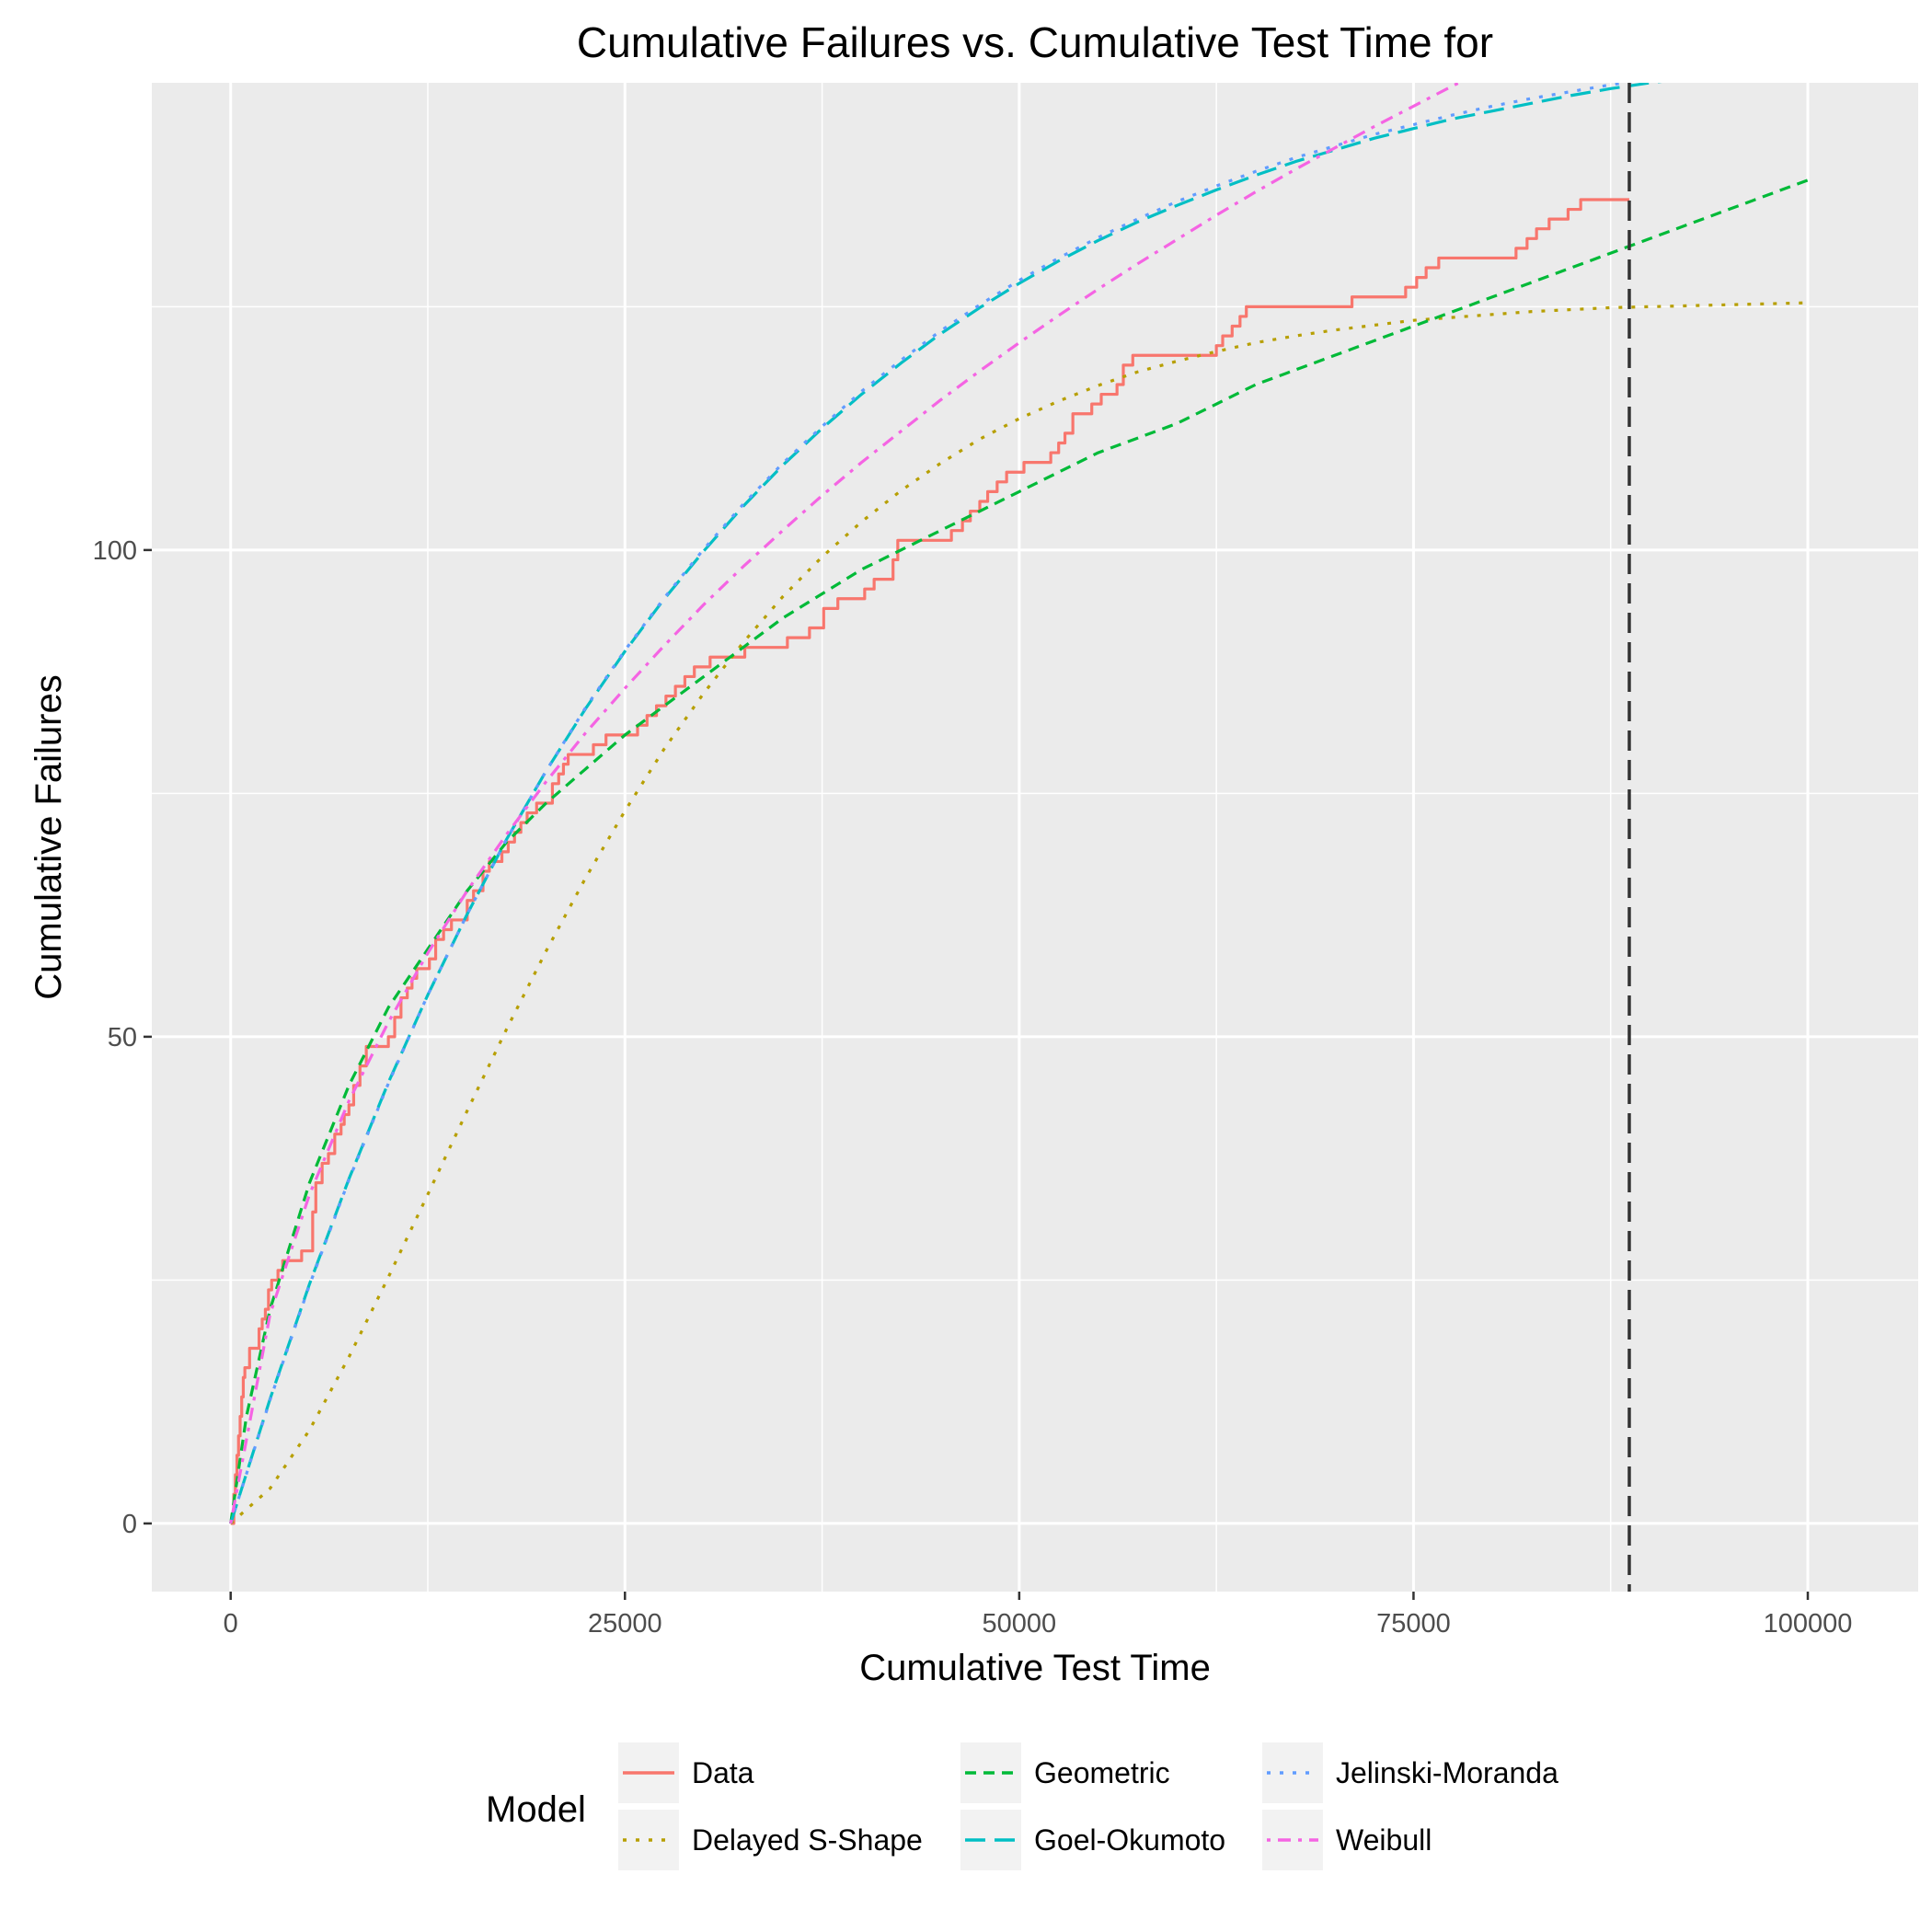 This screenshot has height=1932, width=1932. What do you see at coordinates (686, 1772) in the screenshot?
I see `legend-item-data: Data` at bounding box center [686, 1772].